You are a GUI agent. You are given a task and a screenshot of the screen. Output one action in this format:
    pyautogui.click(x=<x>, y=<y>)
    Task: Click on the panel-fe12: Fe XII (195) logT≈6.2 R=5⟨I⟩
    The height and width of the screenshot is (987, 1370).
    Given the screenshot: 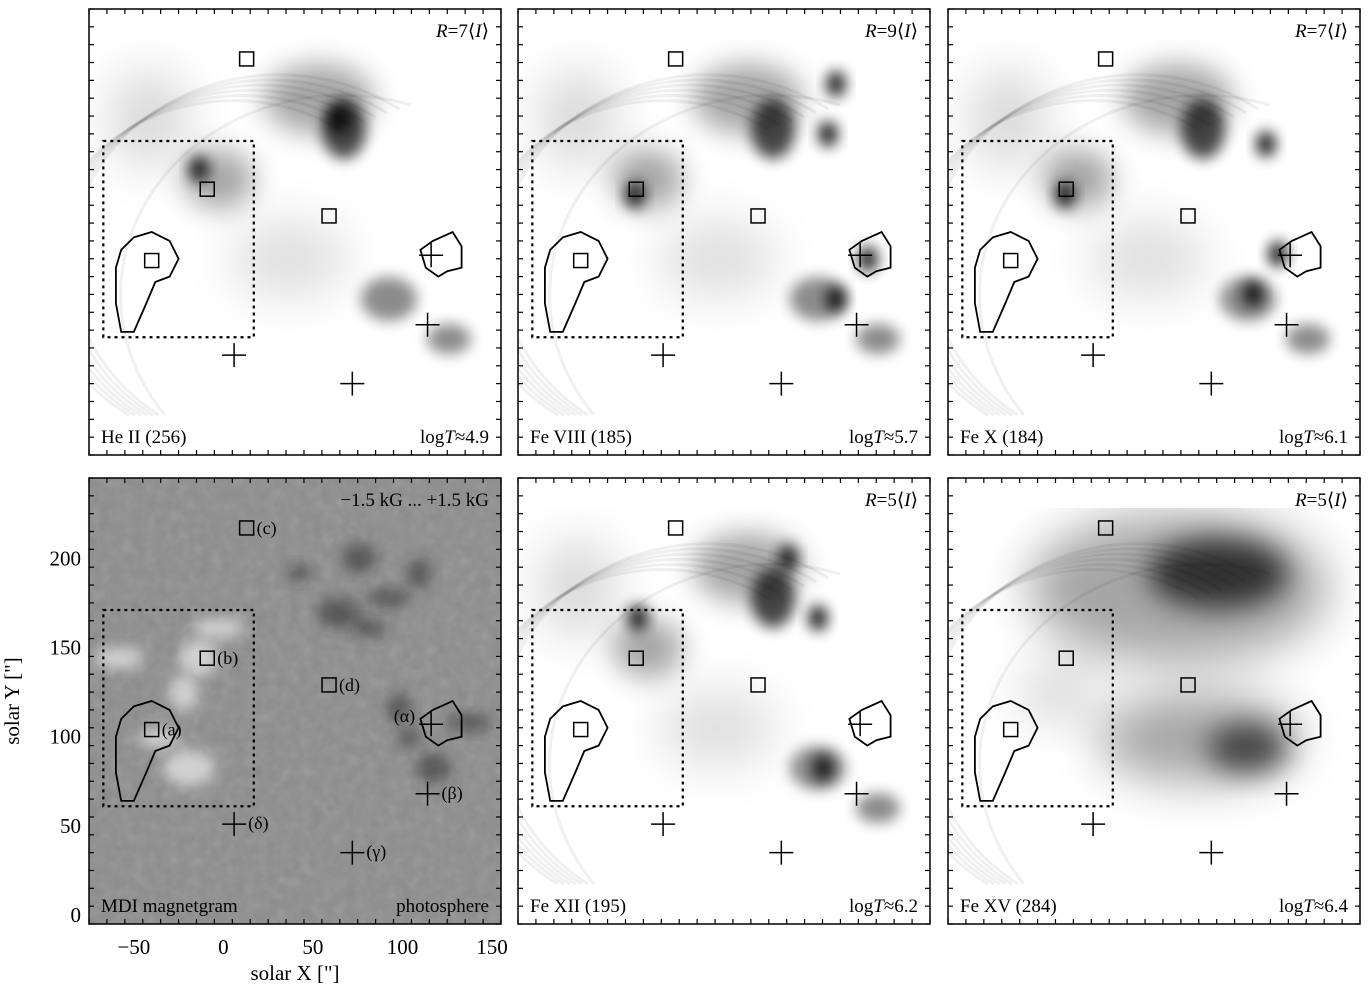 What is the action you would take?
    pyautogui.click(x=724, y=701)
    